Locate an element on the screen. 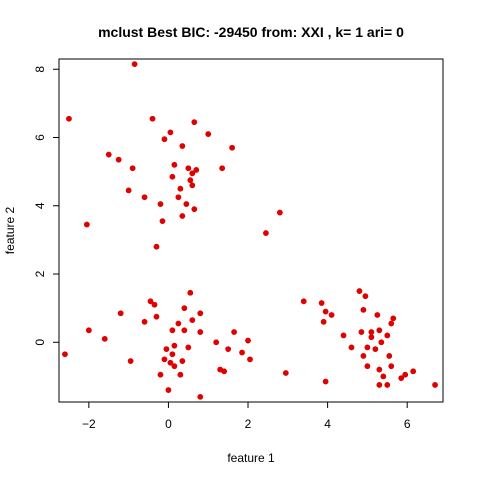 Image resolution: width=480 pixels, height=480 pixels. y-tick-label: 6 is located at coordinates (40, 137).